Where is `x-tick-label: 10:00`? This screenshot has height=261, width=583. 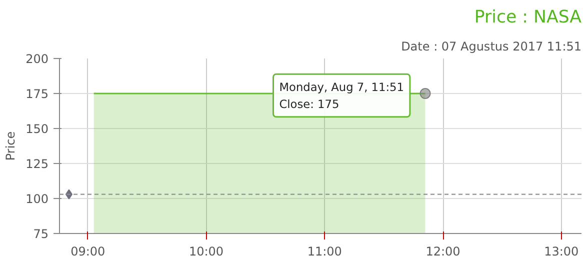
x-tick-label: 10:00 is located at coordinates (206, 251).